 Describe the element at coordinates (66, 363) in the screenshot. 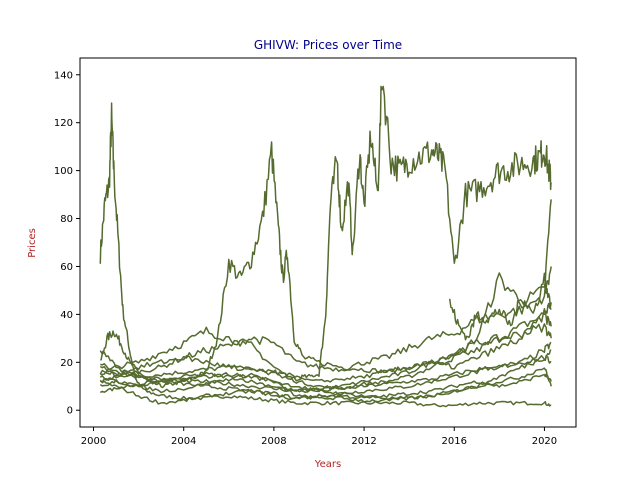

I see `y-tick-label: 20` at that location.